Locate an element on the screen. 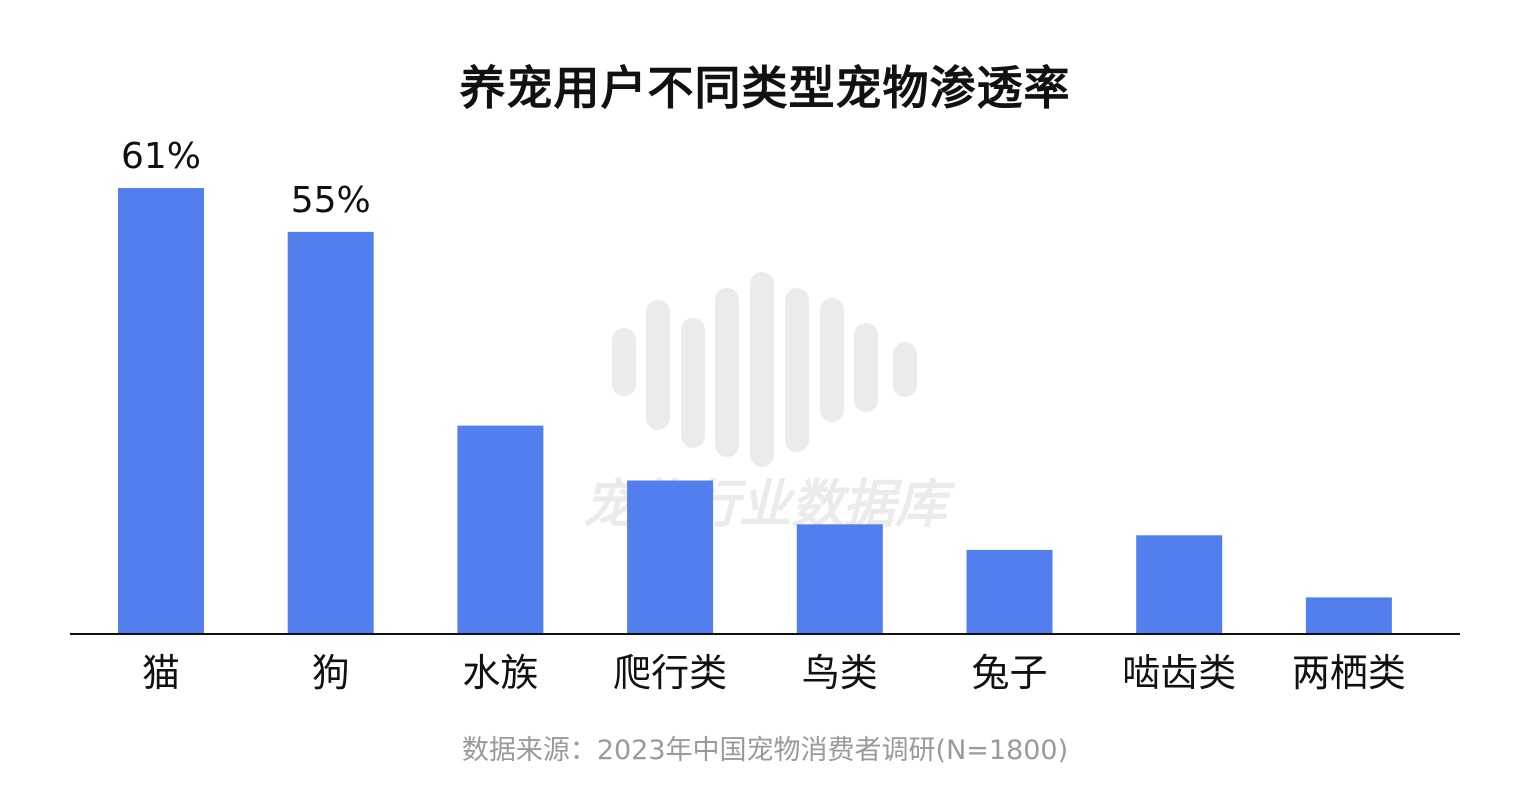 This screenshot has height=807, width=1530. data-source-note: 数据来源：2023年中国宠物消费者调研(N=1800) is located at coordinates (765, 750).